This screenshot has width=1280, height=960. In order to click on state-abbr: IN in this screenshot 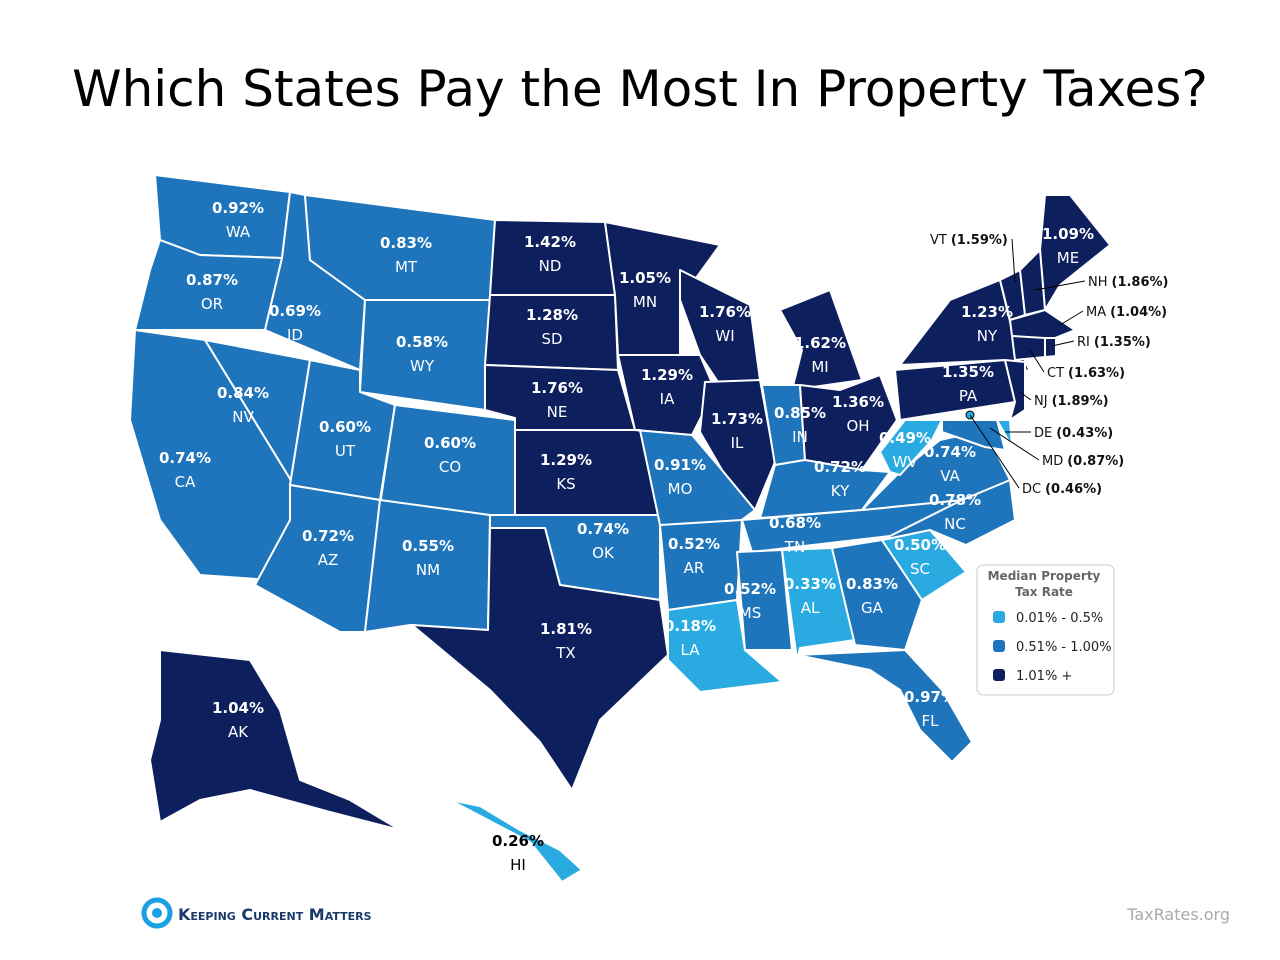, I will do `click(800, 437)`.